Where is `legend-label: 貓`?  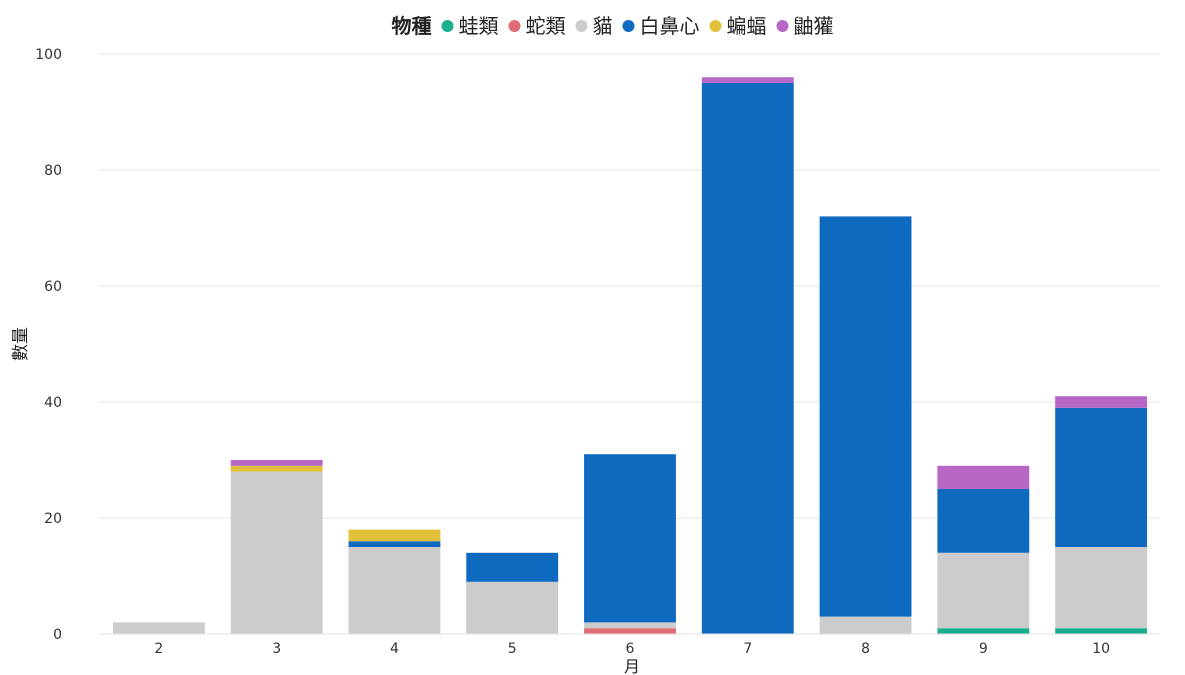 legend-label: 貓 is located at coordinates (603, 26).